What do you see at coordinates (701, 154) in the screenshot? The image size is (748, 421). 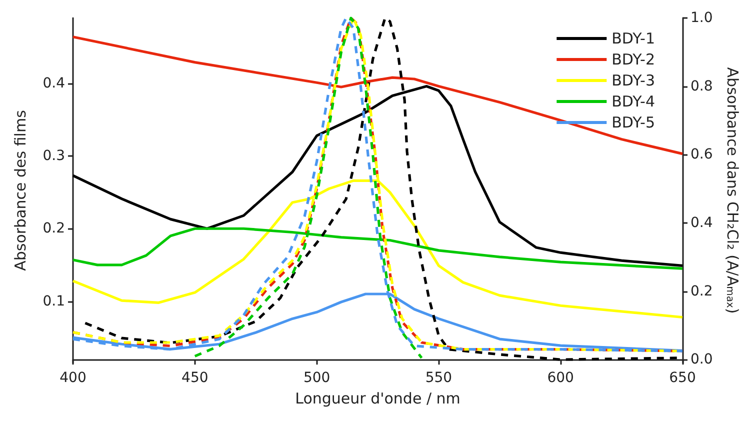 I see `y2-tick-label: 0.6` at bounding box center [701, 154].